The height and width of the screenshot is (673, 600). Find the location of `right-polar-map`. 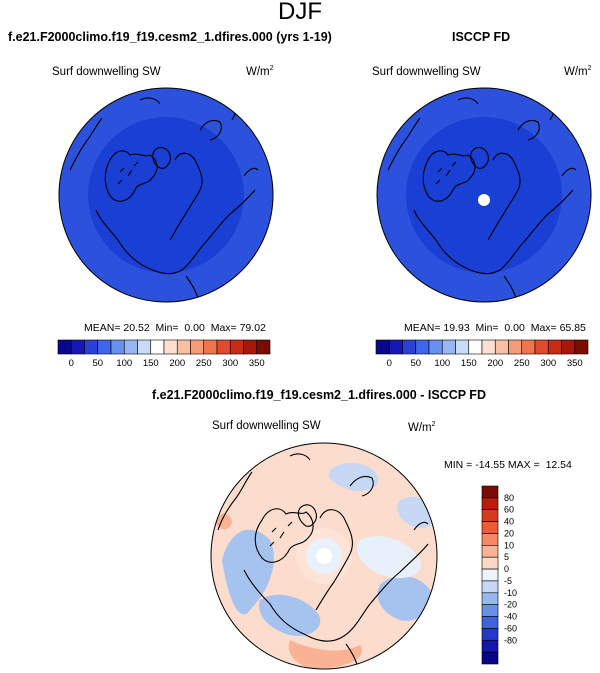

right-polar-map is located at coordinates (484, 195).